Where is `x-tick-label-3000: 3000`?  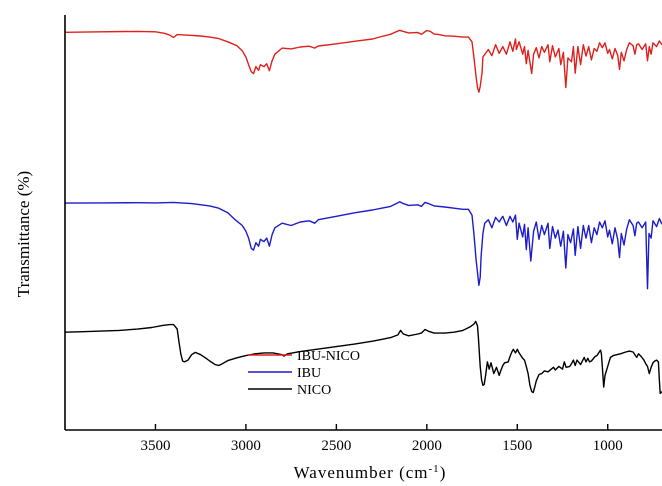
x-tick-label-3000: 3000 is located at coordinates (246, 446).